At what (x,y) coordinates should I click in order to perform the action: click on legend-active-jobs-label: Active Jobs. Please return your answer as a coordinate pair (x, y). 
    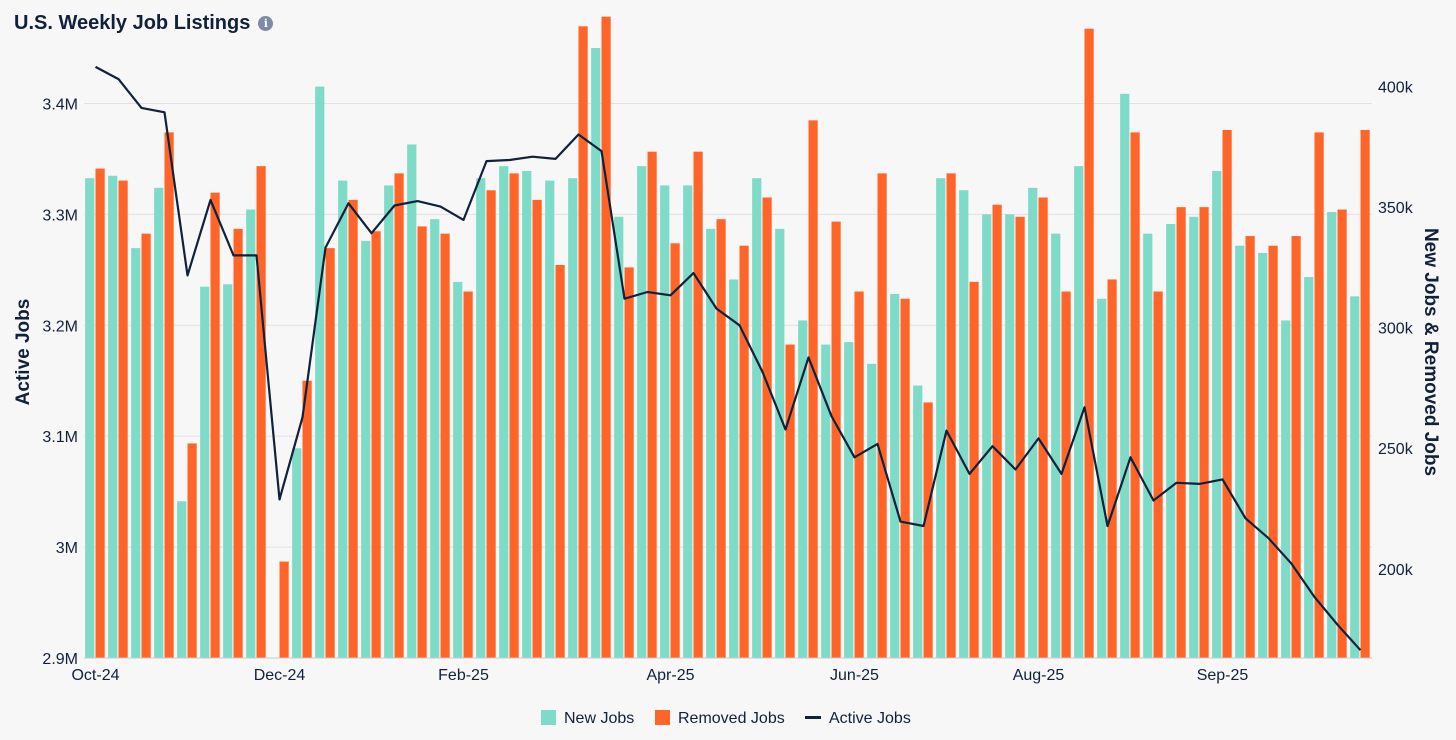
    Looking at the image, I should click on (870, 718).